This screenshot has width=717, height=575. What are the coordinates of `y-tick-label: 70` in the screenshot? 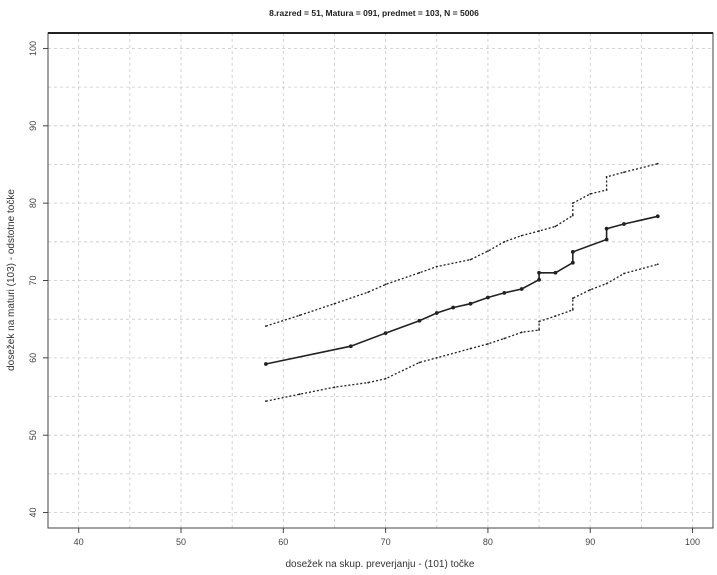 It's located at (33, 280).